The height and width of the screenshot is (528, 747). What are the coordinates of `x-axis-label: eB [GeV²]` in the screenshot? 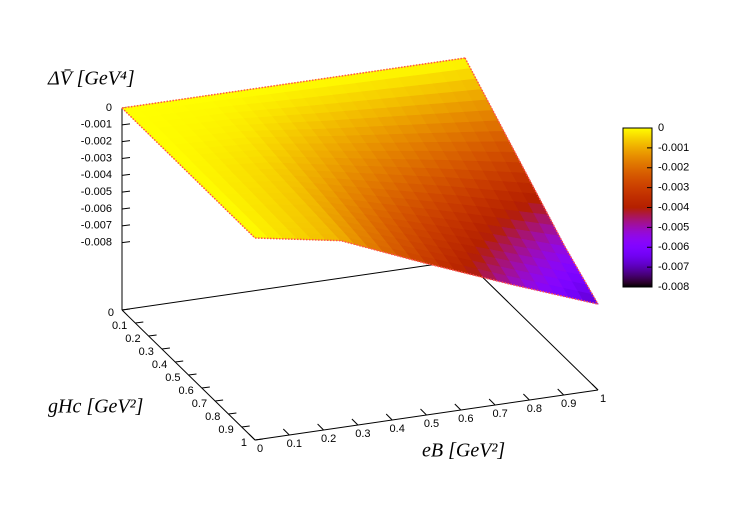 It's located at (463, 451).